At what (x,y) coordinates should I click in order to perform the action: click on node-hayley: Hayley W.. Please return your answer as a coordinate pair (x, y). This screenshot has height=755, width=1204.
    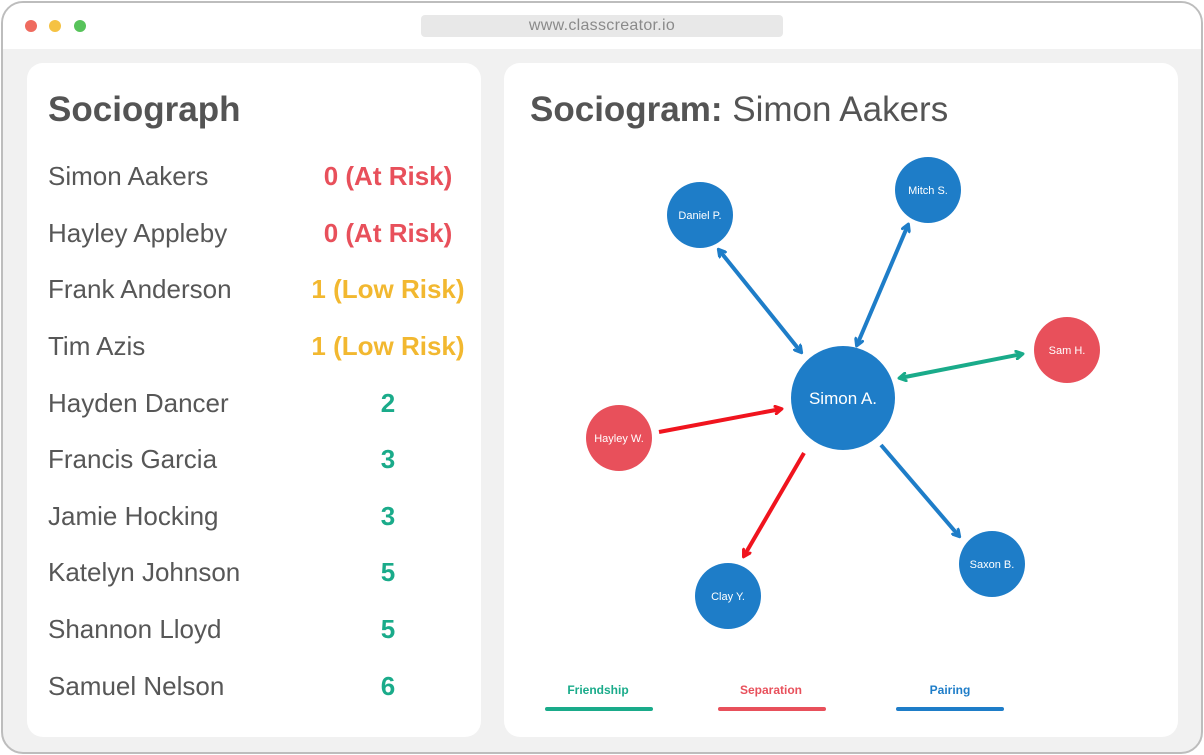
    Looking at the image, I should click on (619, 438).